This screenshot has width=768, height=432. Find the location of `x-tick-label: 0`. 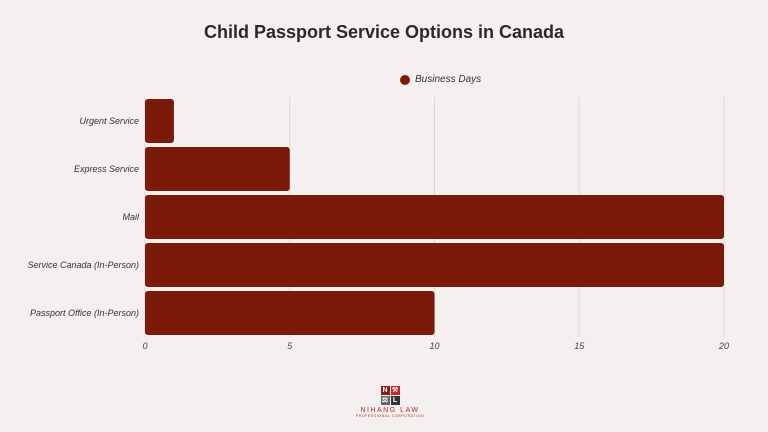

x-tick-label: 0 is located at coordinates (144, 346).